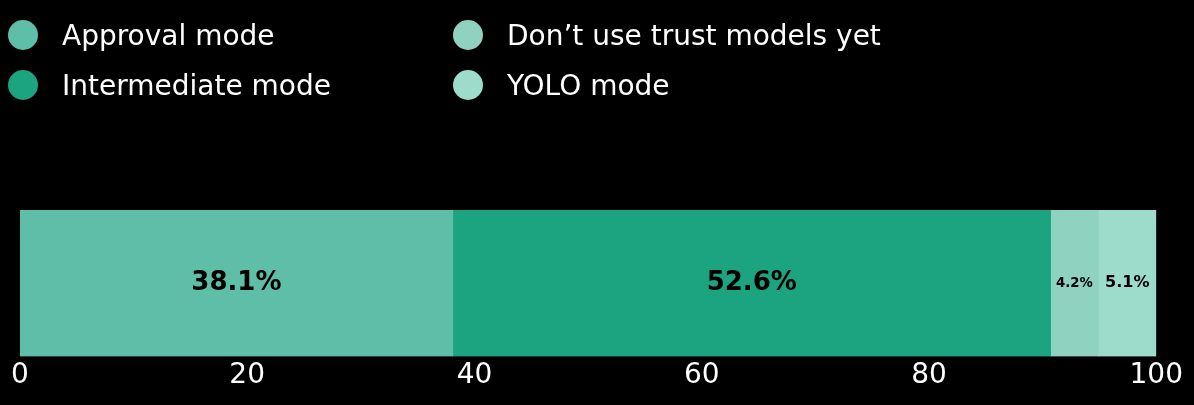 Image resolution: width=1194 pixels, height=405 pixels. What do you see at coordinates (474, 374) in the screenshot?
I see `x-tick-label: 40` at bounding box center [474, 374].